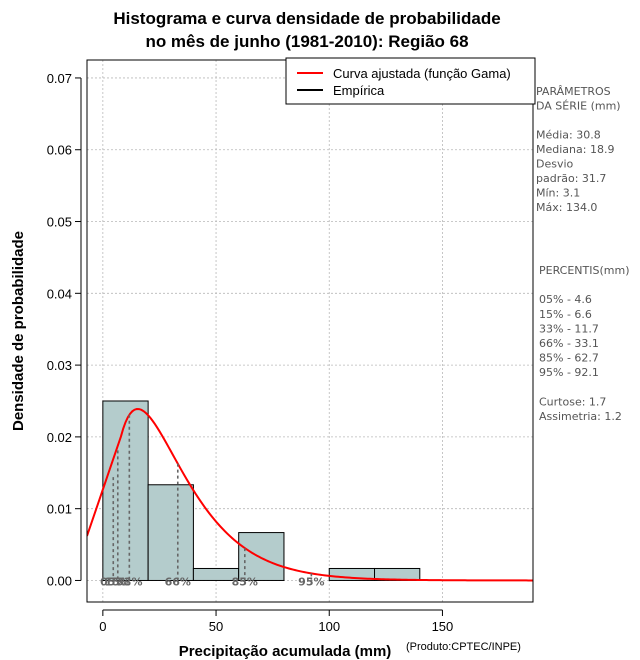  What do you see at coordinates (566, 207) in the screenshot?
I see `params-line-8: Máx: 134.0` at bounding box center [566, 207].